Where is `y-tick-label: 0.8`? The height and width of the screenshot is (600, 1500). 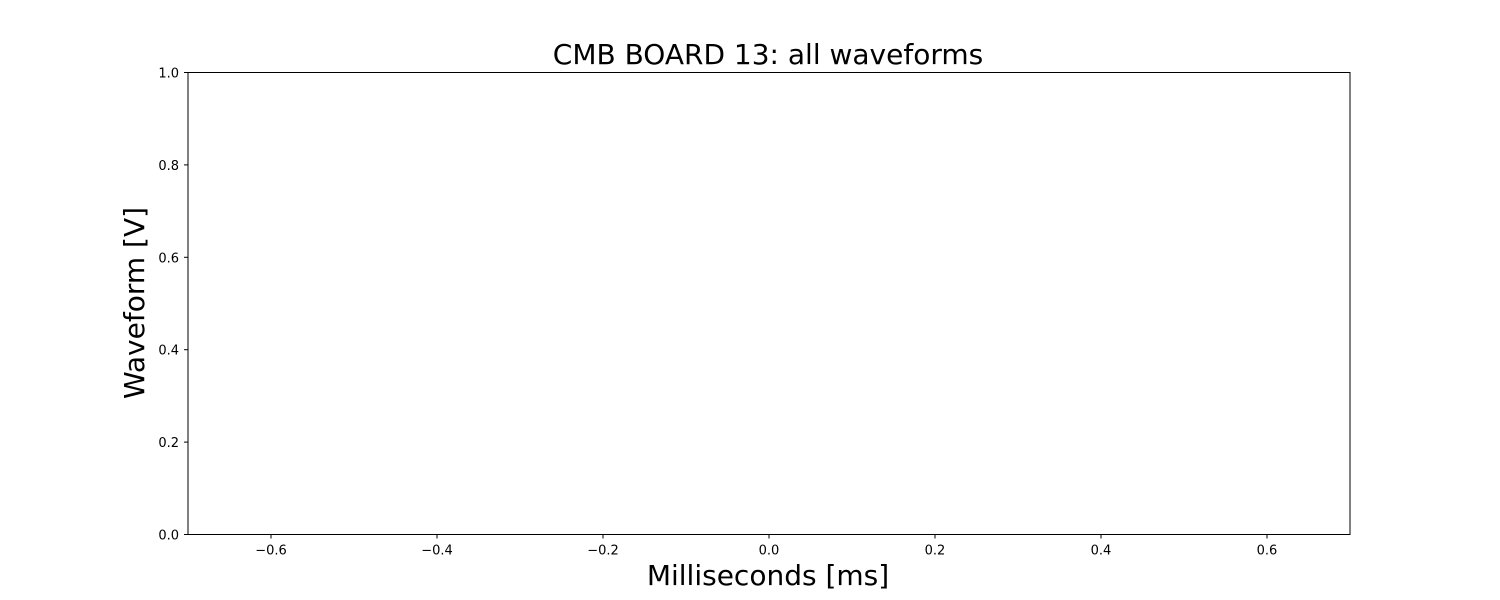 y-tick-label: 0.8 is located at coordinates (168, 166).